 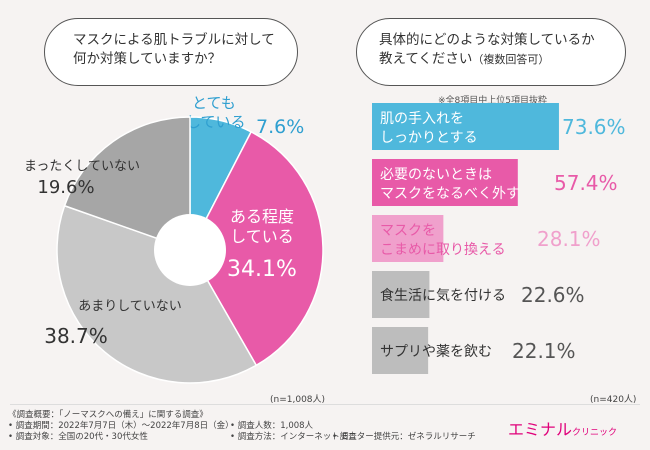 What do you see at coordinates (594, 127) in the screenshot?
I see `bar-value-1: 73.6%` at bounding box center [594, 127].